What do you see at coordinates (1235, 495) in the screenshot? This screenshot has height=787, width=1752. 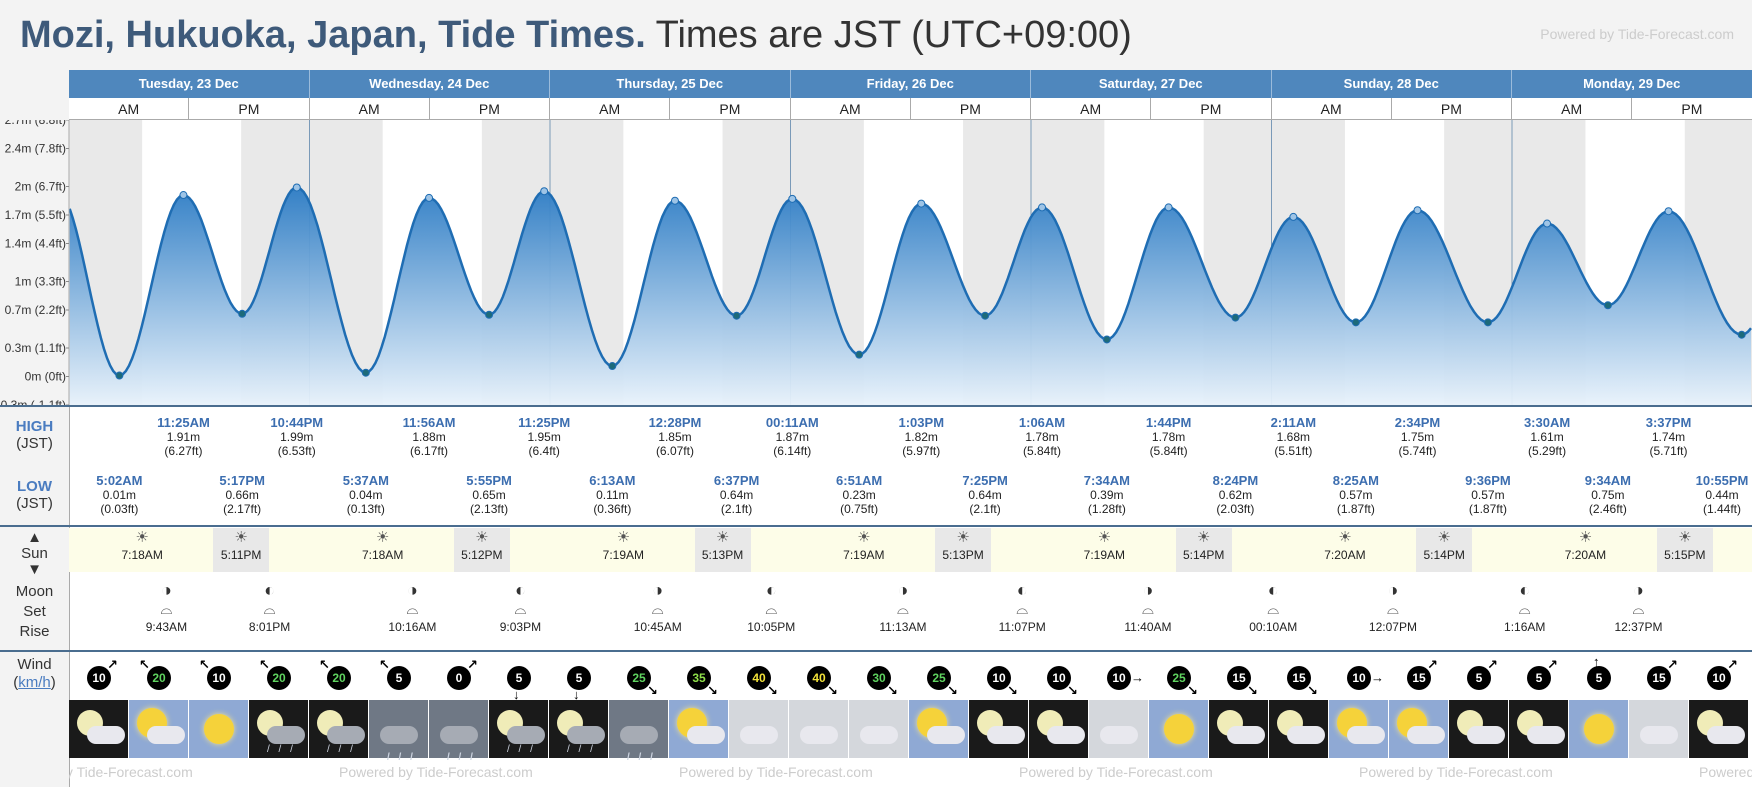 I see `low-tide-cell: 8:24PM 0.62m (2.03ft)` at bounding box center [1235, 495].